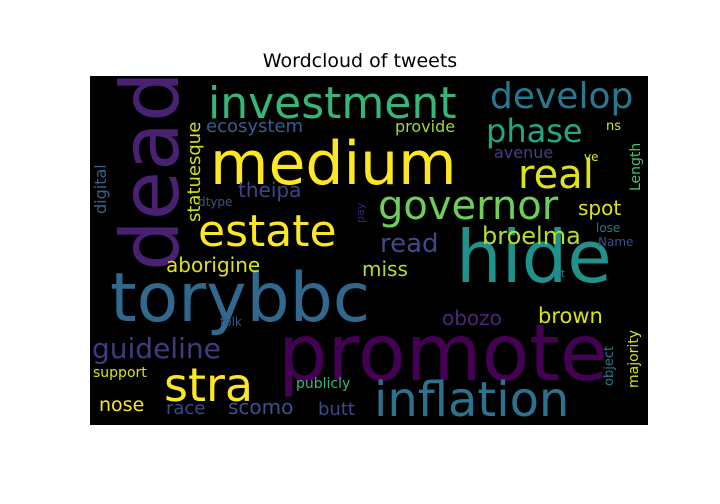 Image resolution: width=720 pixels, height=504 pixels. Describe the element at coordinates (121, 405) in the screenshot. I see `word-nose: nose` at that location.